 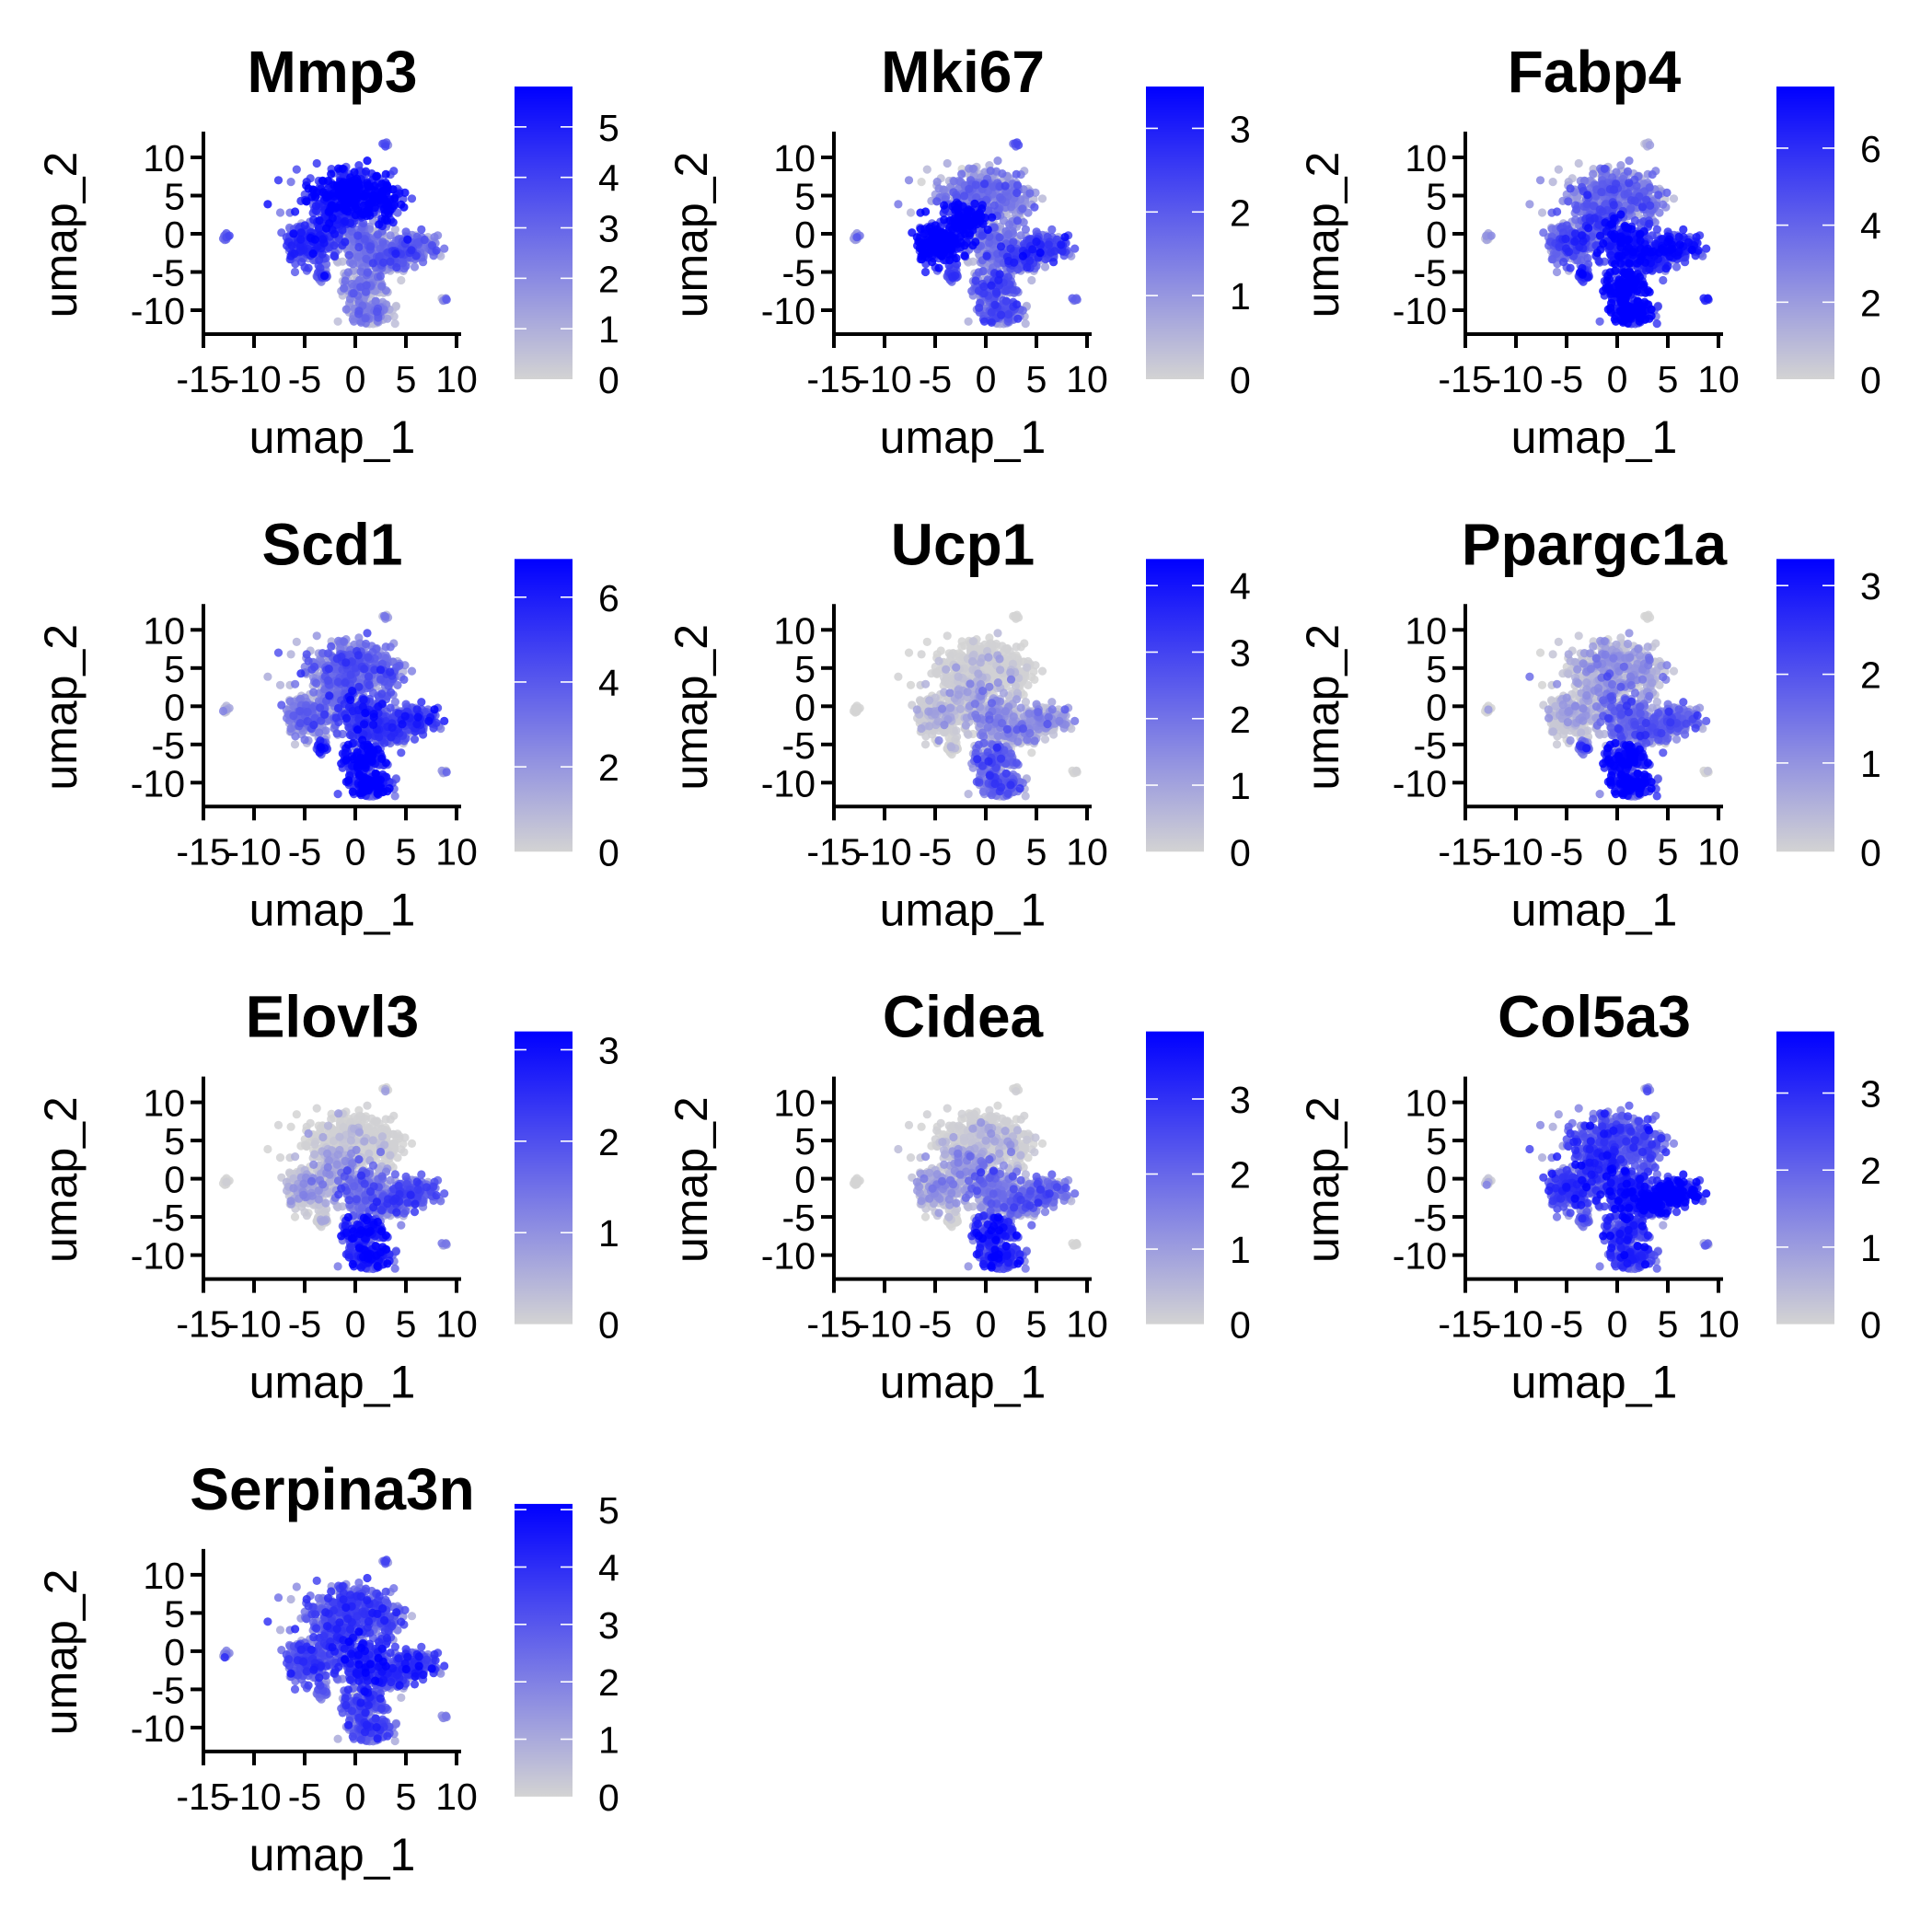 I want to click on x-tick-label: 10, so click(x=457, y=379).